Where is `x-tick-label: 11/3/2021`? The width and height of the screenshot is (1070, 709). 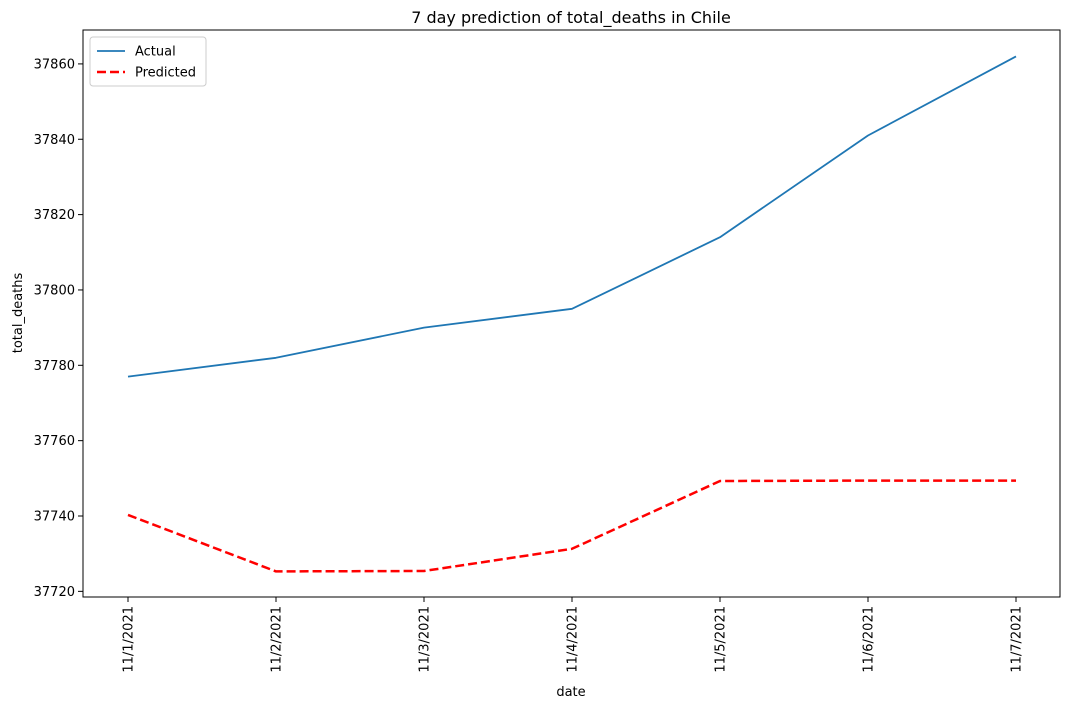
x-tick-label: 11/3/2021 is located at coordinates (425, 639).